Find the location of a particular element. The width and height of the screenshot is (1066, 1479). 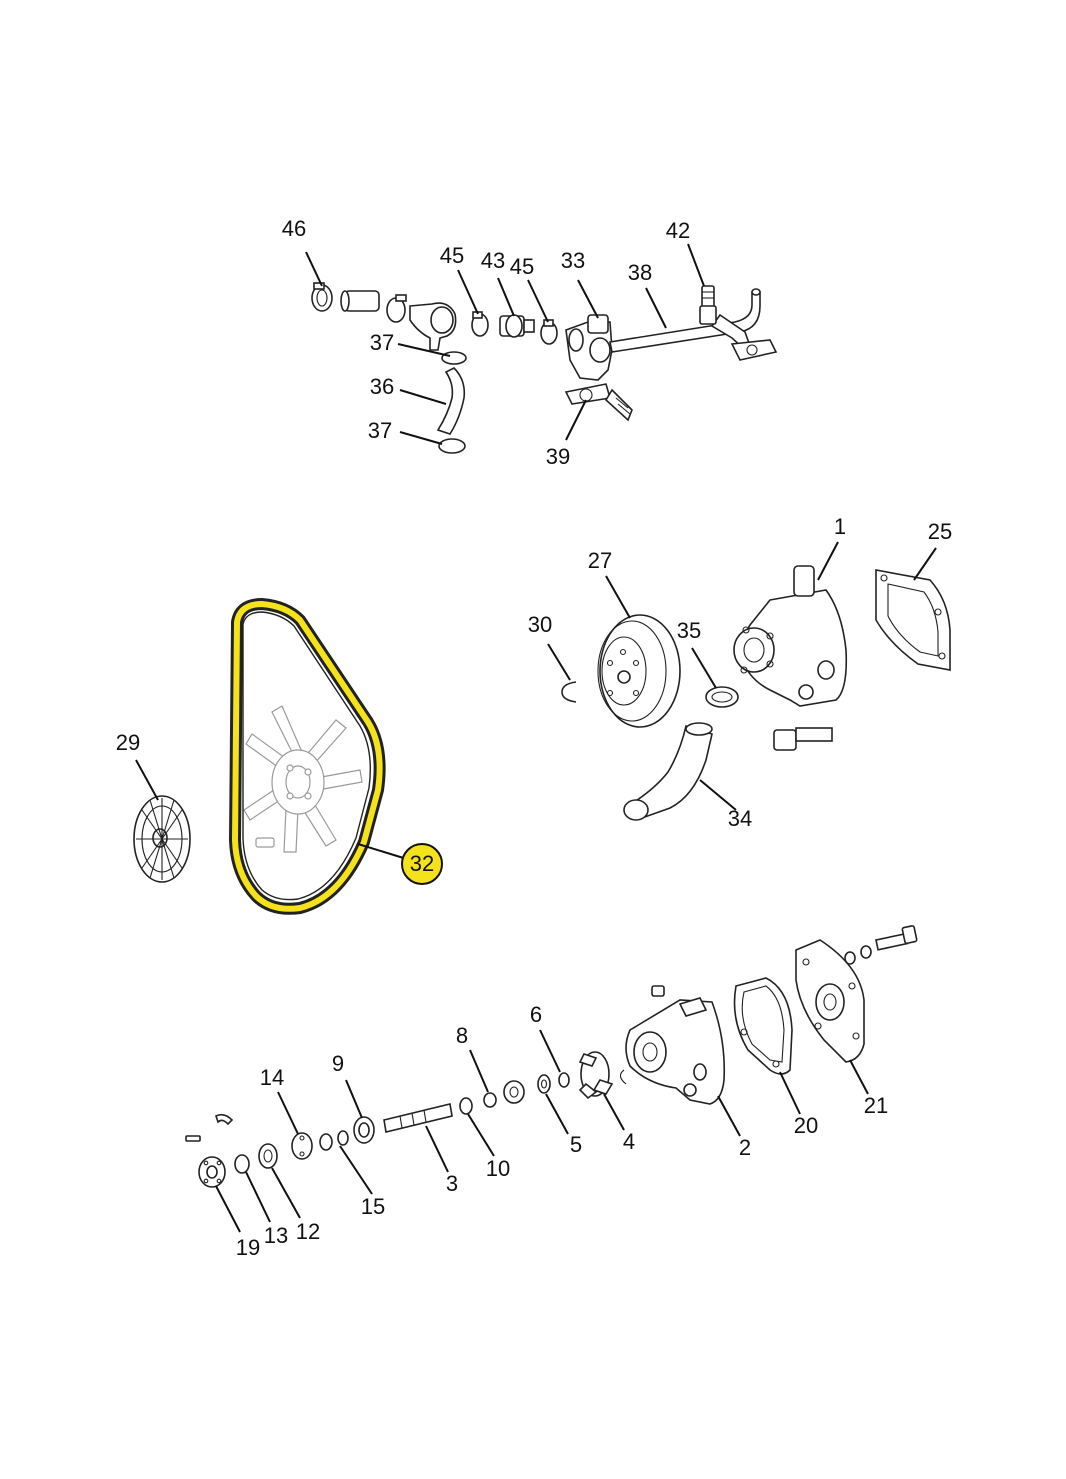

callout-36: 36 is located at coordinates (382, 386).